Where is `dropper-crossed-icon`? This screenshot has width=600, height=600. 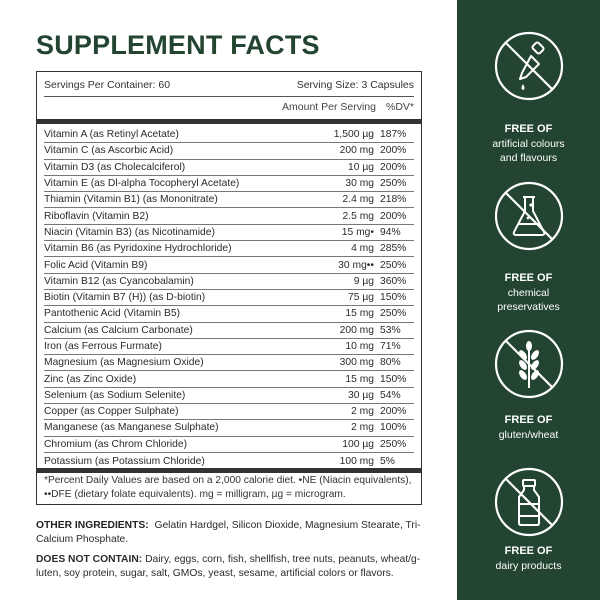
dropper-crossed-icon is located at coordinates (529, 66).